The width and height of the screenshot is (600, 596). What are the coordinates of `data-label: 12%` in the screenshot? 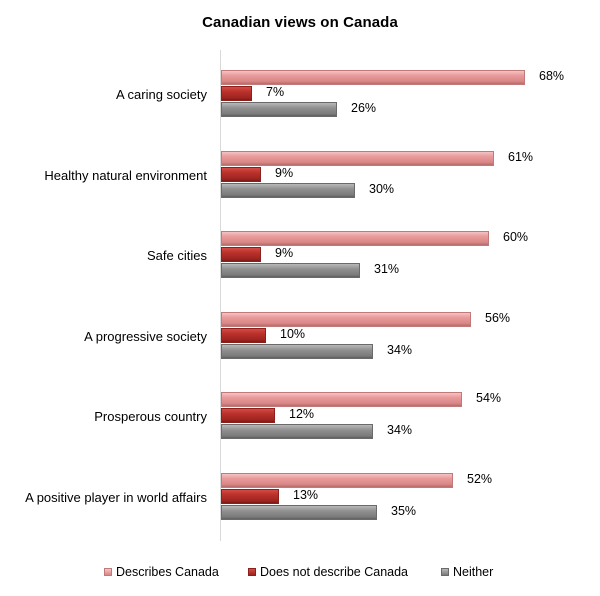 It's located at (302, 414).